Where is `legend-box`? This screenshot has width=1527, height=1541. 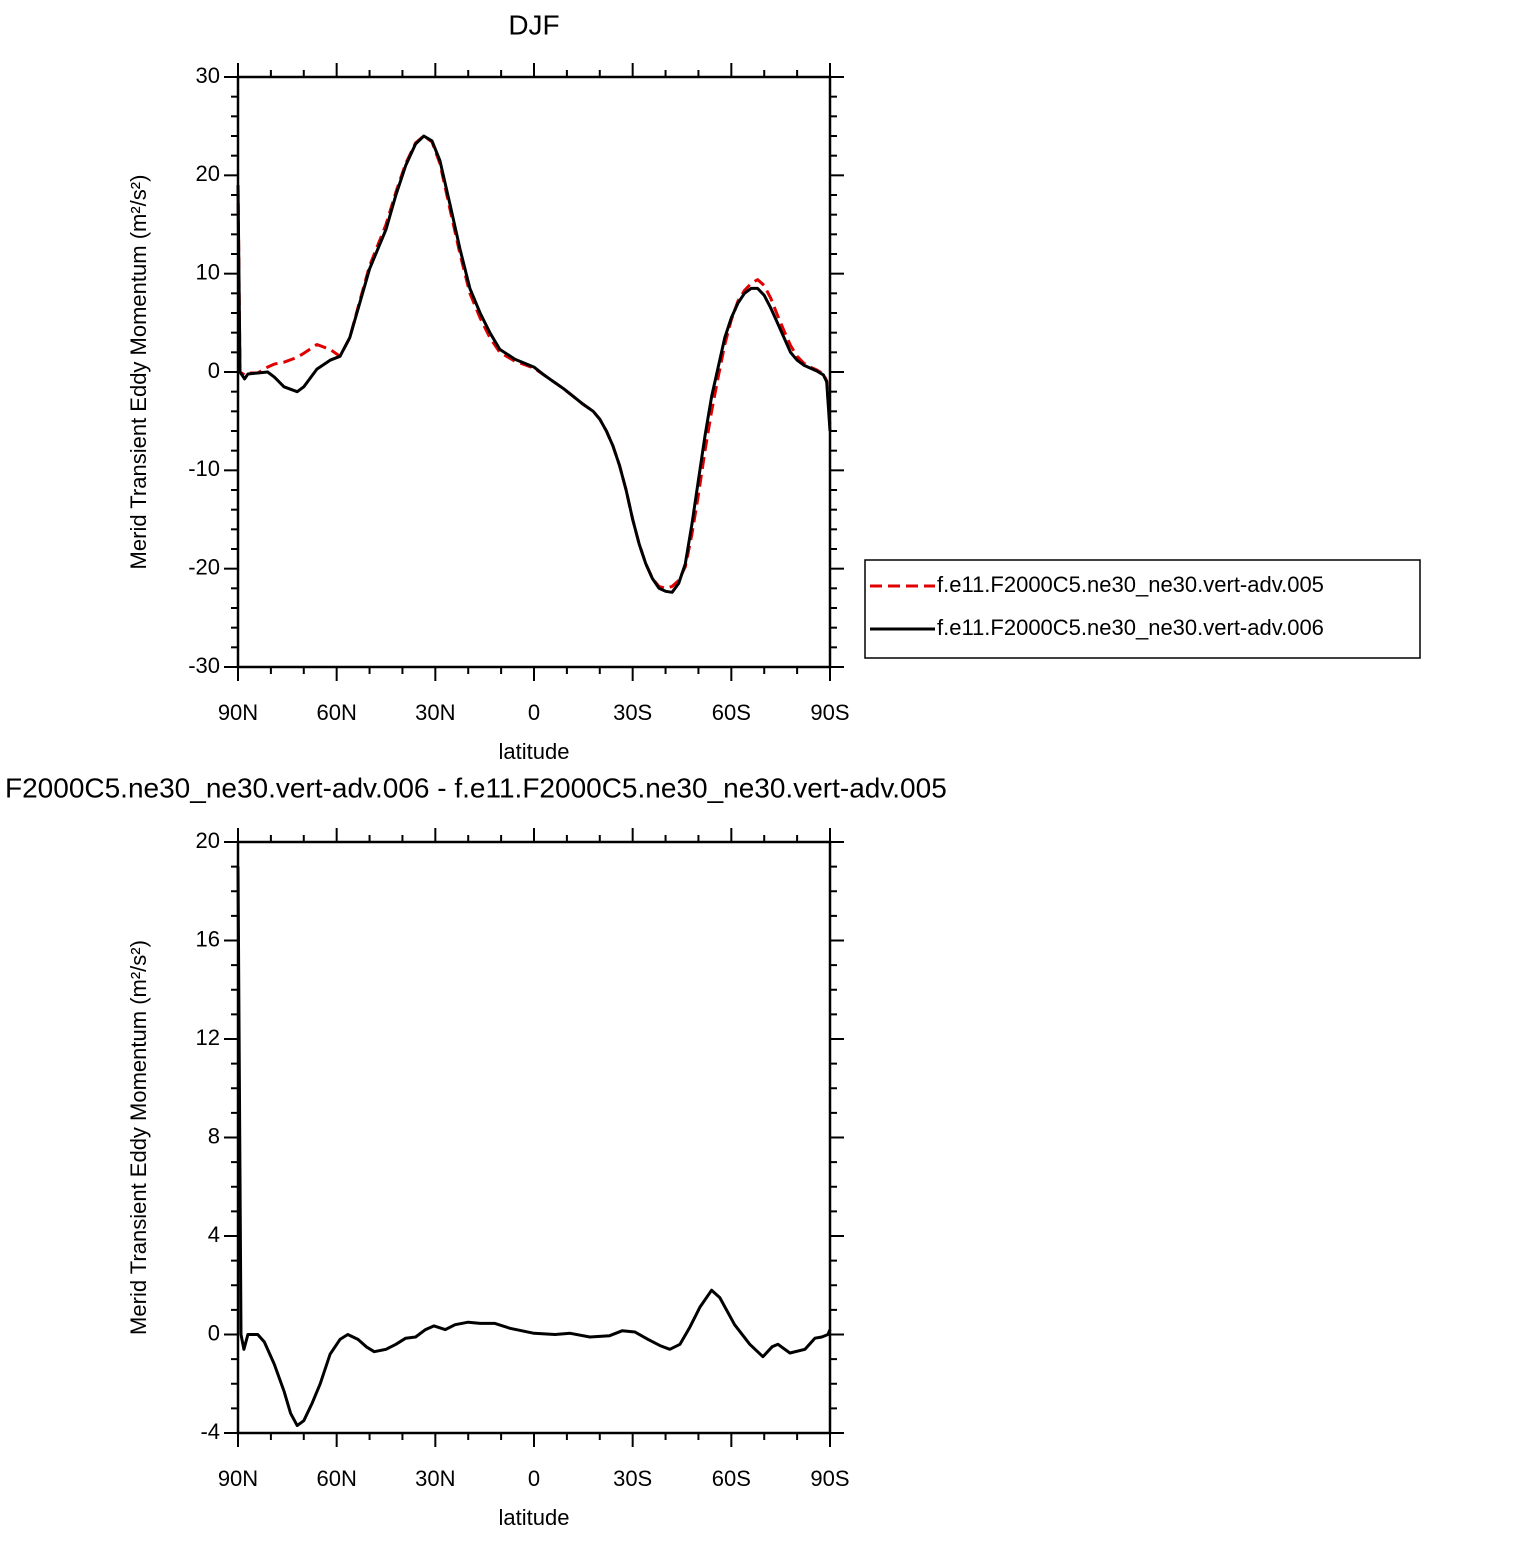 legend-box is located at coordinates (1142, 609).